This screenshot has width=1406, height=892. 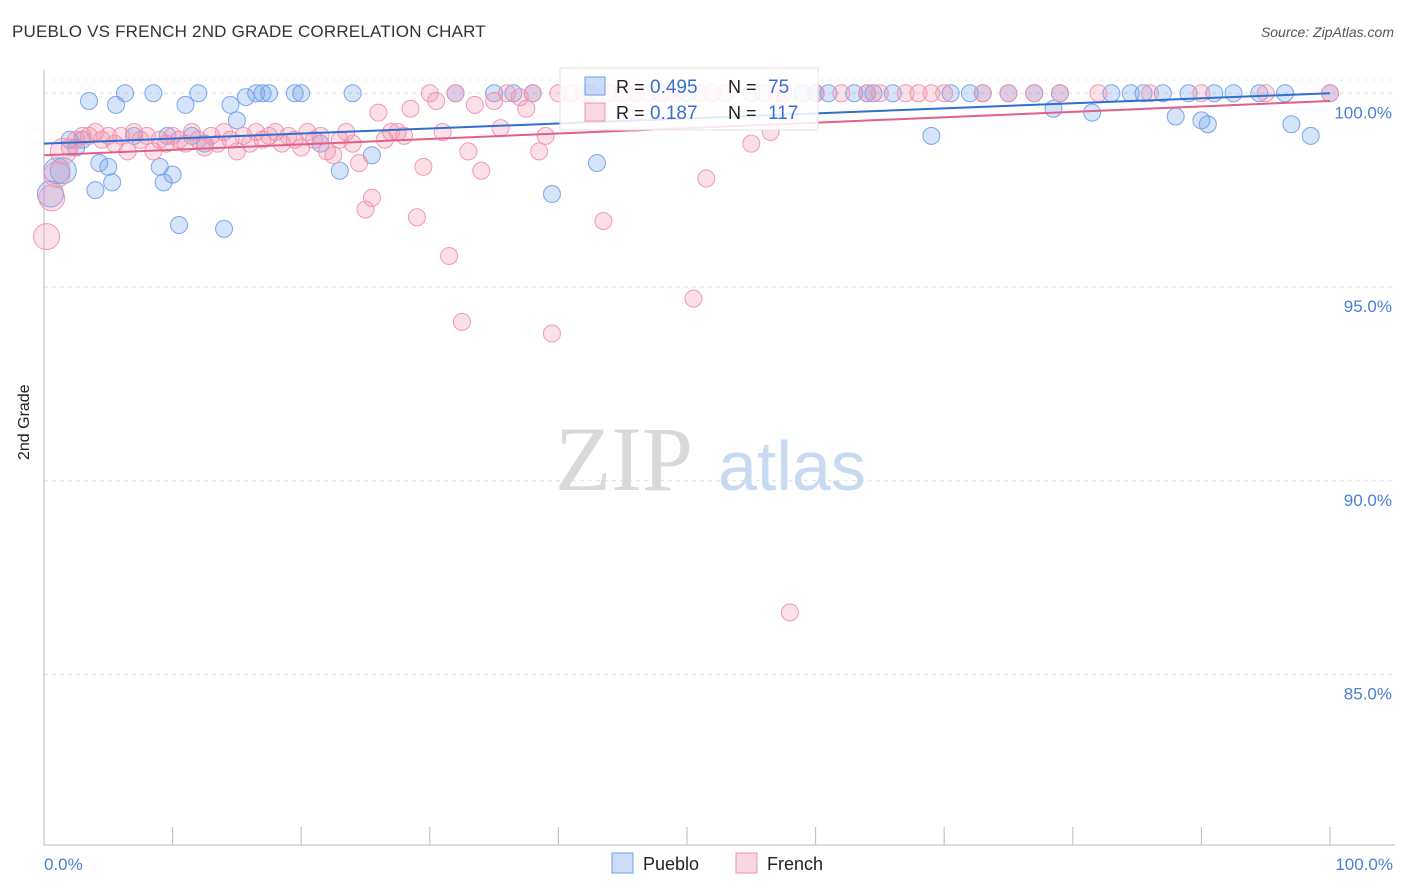 I want to click on stats-n-label: N =, so click(x=742, y=87).